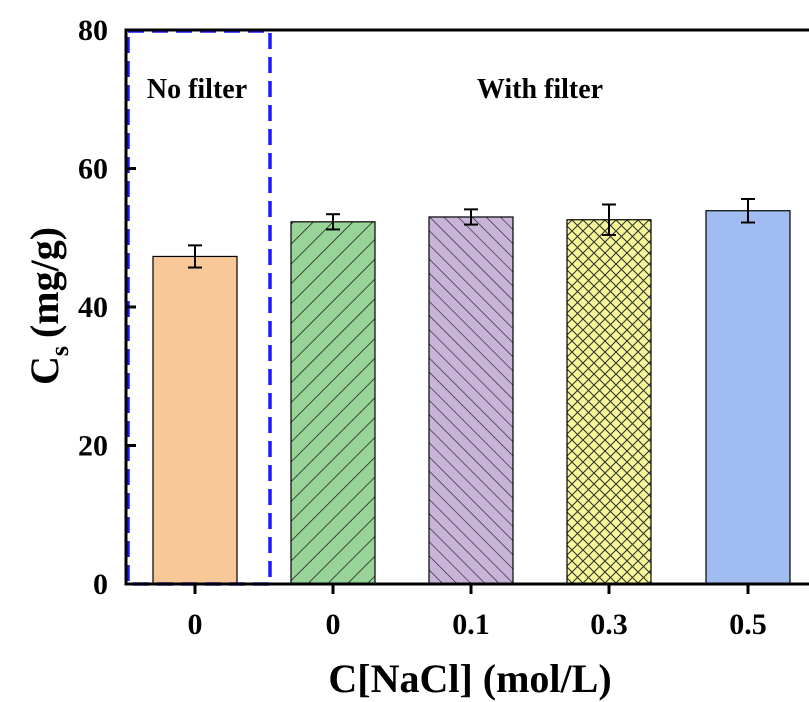 This screenshot has height=702, width=809. Describe the element at coordinates (471, 624) in the screenshot. I see `x-tick-label-2: 0.1` at that location.